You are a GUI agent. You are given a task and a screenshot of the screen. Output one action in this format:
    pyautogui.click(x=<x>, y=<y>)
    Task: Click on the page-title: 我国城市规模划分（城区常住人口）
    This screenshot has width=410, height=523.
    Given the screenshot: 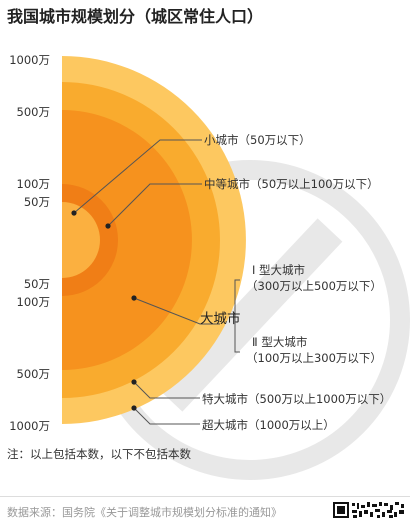 What is the action you would take?
    pyautogui.click(x=135, y=16)
    